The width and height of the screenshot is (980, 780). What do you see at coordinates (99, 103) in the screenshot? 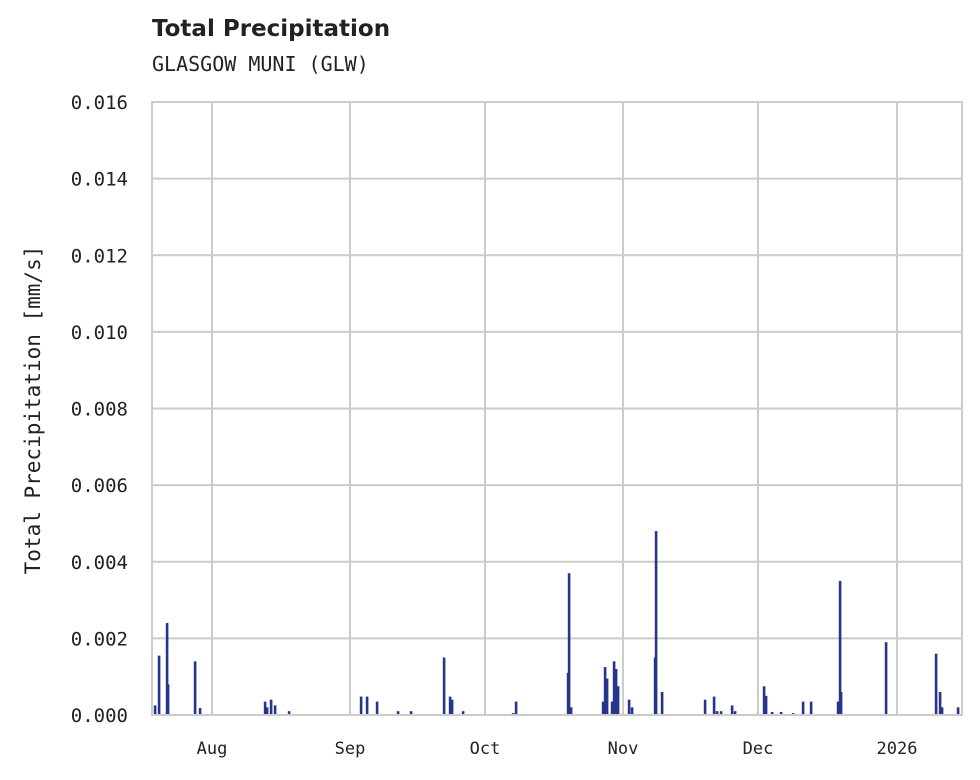
I see `y-tick-label: 0.016` at bounding box center [99, 103].